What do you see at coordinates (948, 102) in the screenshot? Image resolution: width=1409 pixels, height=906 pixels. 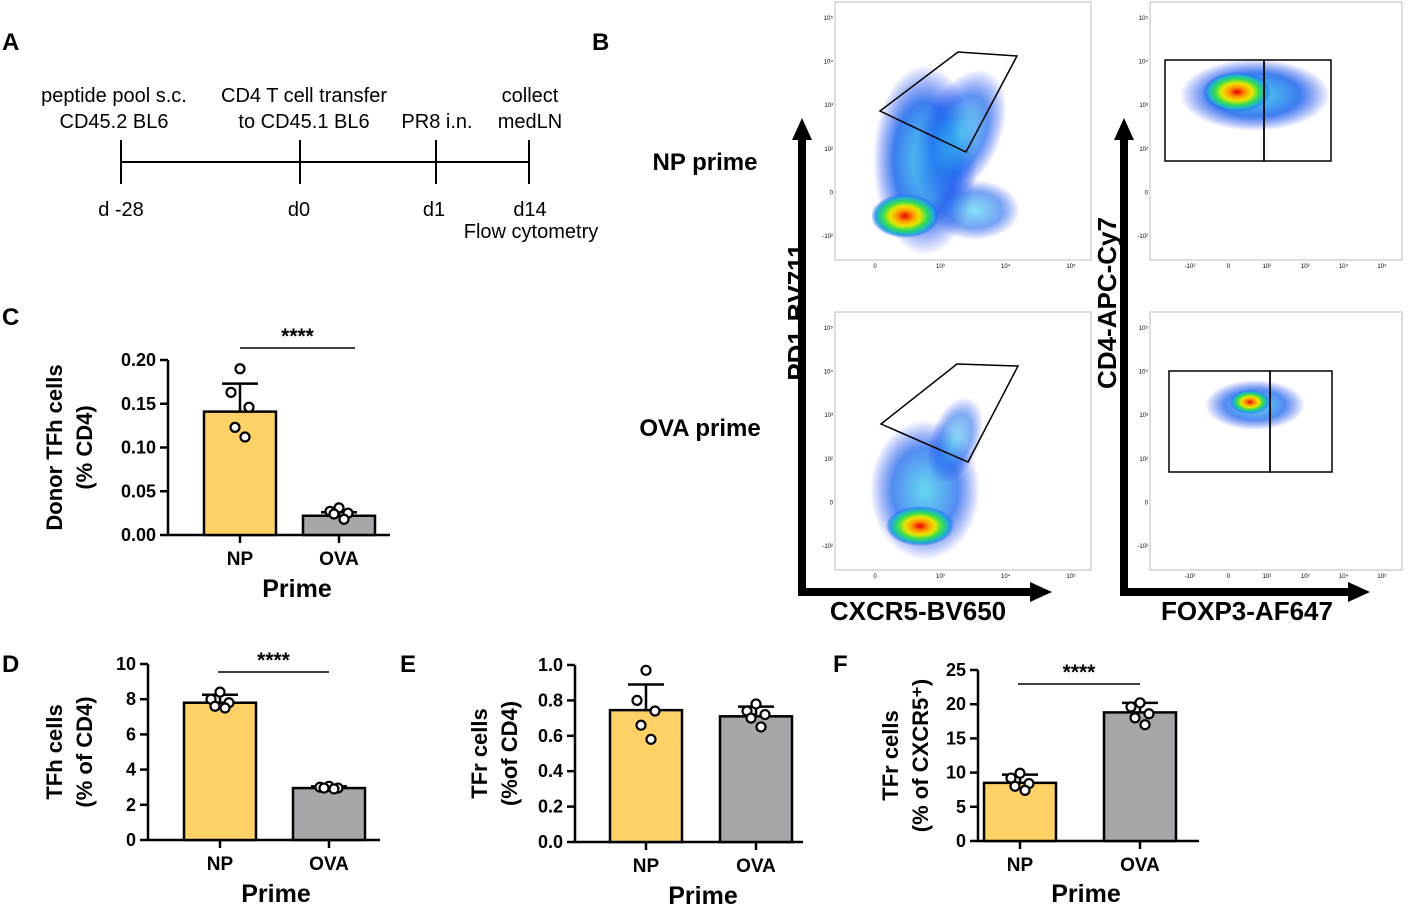 I see `flow-gate-np-tfh` at bounding box center [948, 102].